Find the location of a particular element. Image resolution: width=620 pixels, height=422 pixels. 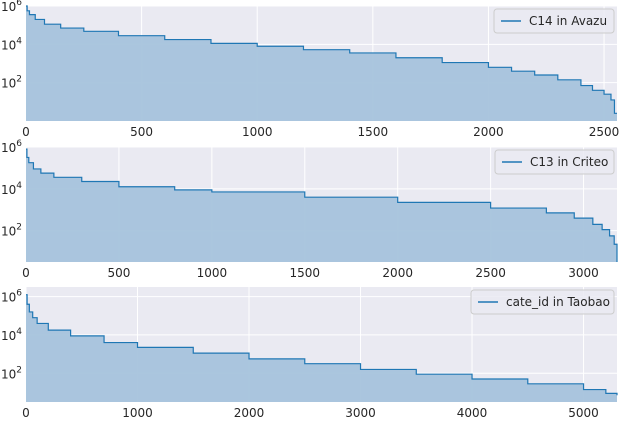

legend: C14 in Avazu is located at coordinates (554, 21).